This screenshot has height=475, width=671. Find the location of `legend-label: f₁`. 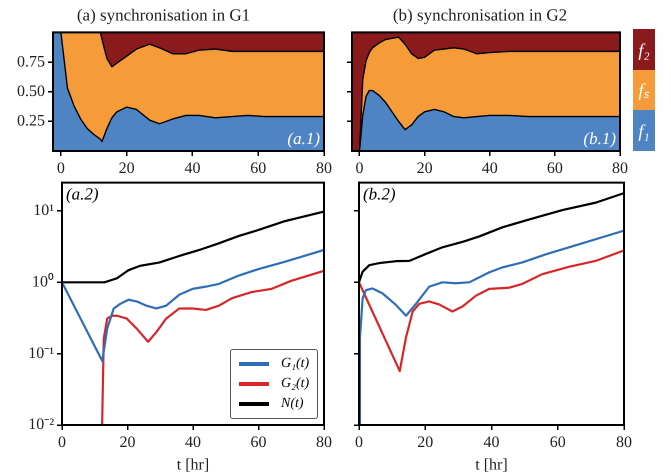

legend-label: f₁ is located at coordinates (644, 130).